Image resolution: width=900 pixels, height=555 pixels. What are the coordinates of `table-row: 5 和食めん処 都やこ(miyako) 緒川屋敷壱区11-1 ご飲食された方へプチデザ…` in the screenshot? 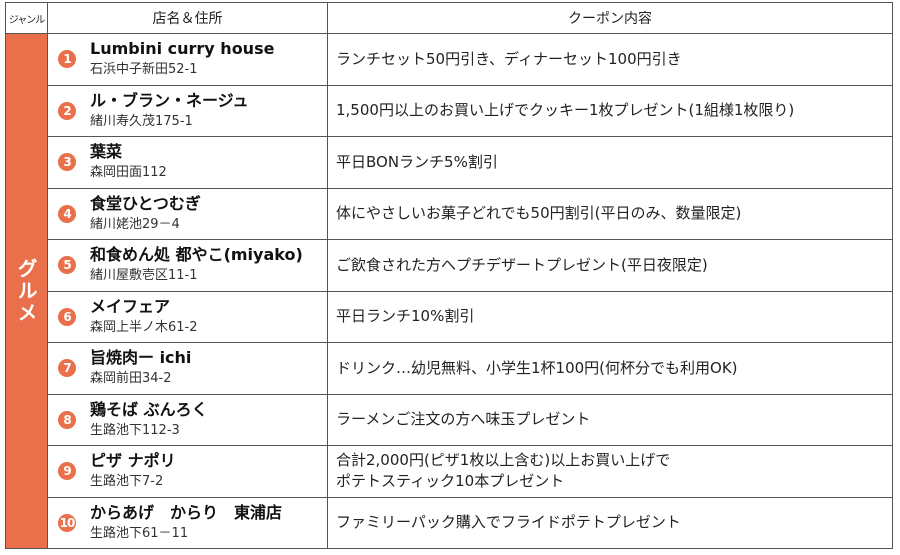 It's located at (449, 265).